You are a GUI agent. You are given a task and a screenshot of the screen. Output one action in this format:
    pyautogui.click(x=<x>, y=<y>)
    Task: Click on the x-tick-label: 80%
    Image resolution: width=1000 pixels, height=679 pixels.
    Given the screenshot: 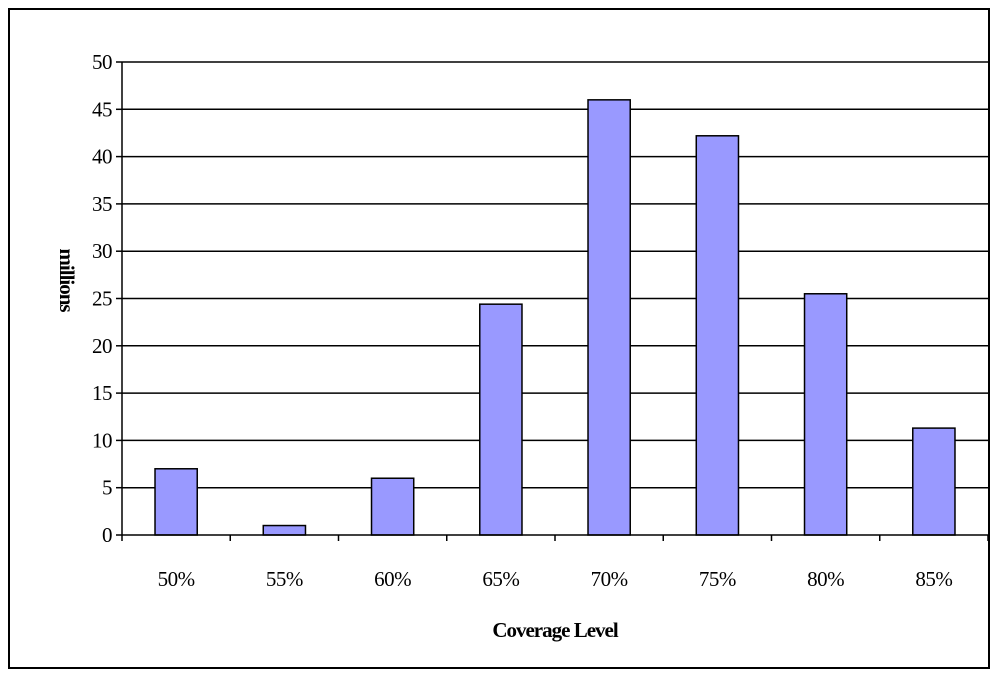 What is the action you would take?
    pyautogui.click(x=825, y=579)
    